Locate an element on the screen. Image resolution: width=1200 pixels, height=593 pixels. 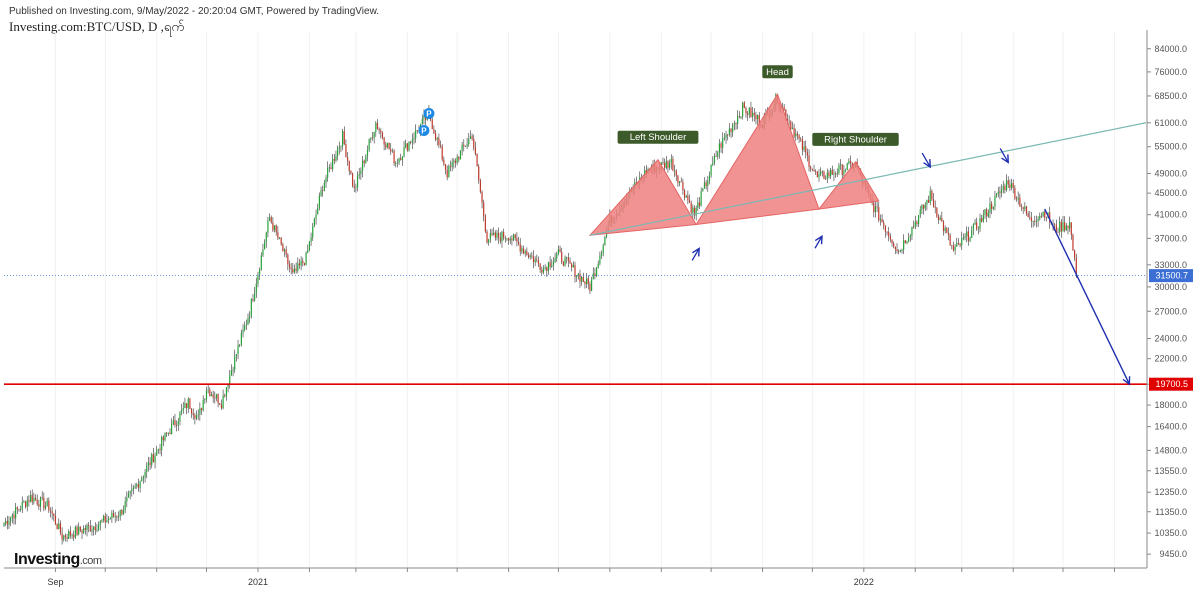
pattern-triangle is located at coordinates (848, 185).